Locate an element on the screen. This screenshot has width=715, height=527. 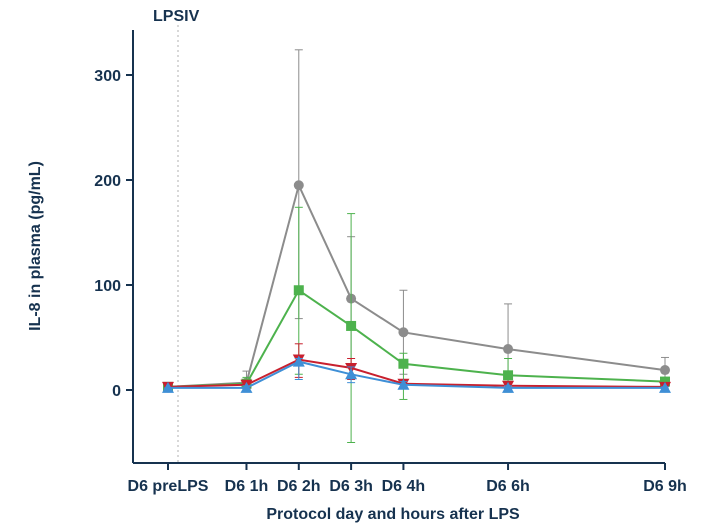
lpsiv-label: LPSIV is located at coordinates (176, 16).